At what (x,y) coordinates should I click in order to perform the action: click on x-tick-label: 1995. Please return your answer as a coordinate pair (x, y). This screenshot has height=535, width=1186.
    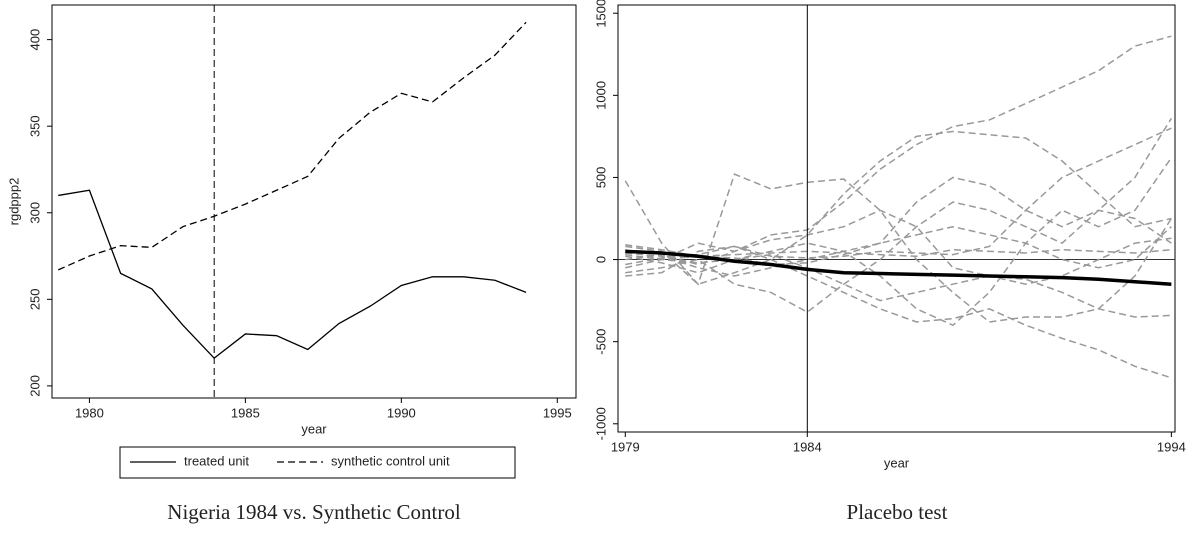
    Looking at the image, I should click on (557, 412).